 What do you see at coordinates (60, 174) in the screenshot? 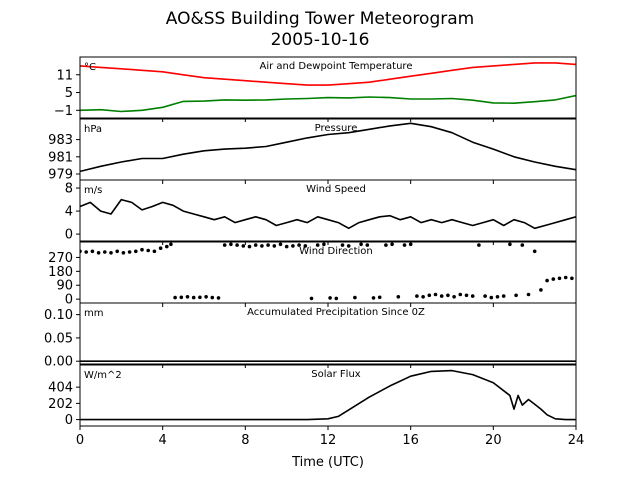
I see `pressure-y-tick-label: 979` at bounding box center [60, 174].